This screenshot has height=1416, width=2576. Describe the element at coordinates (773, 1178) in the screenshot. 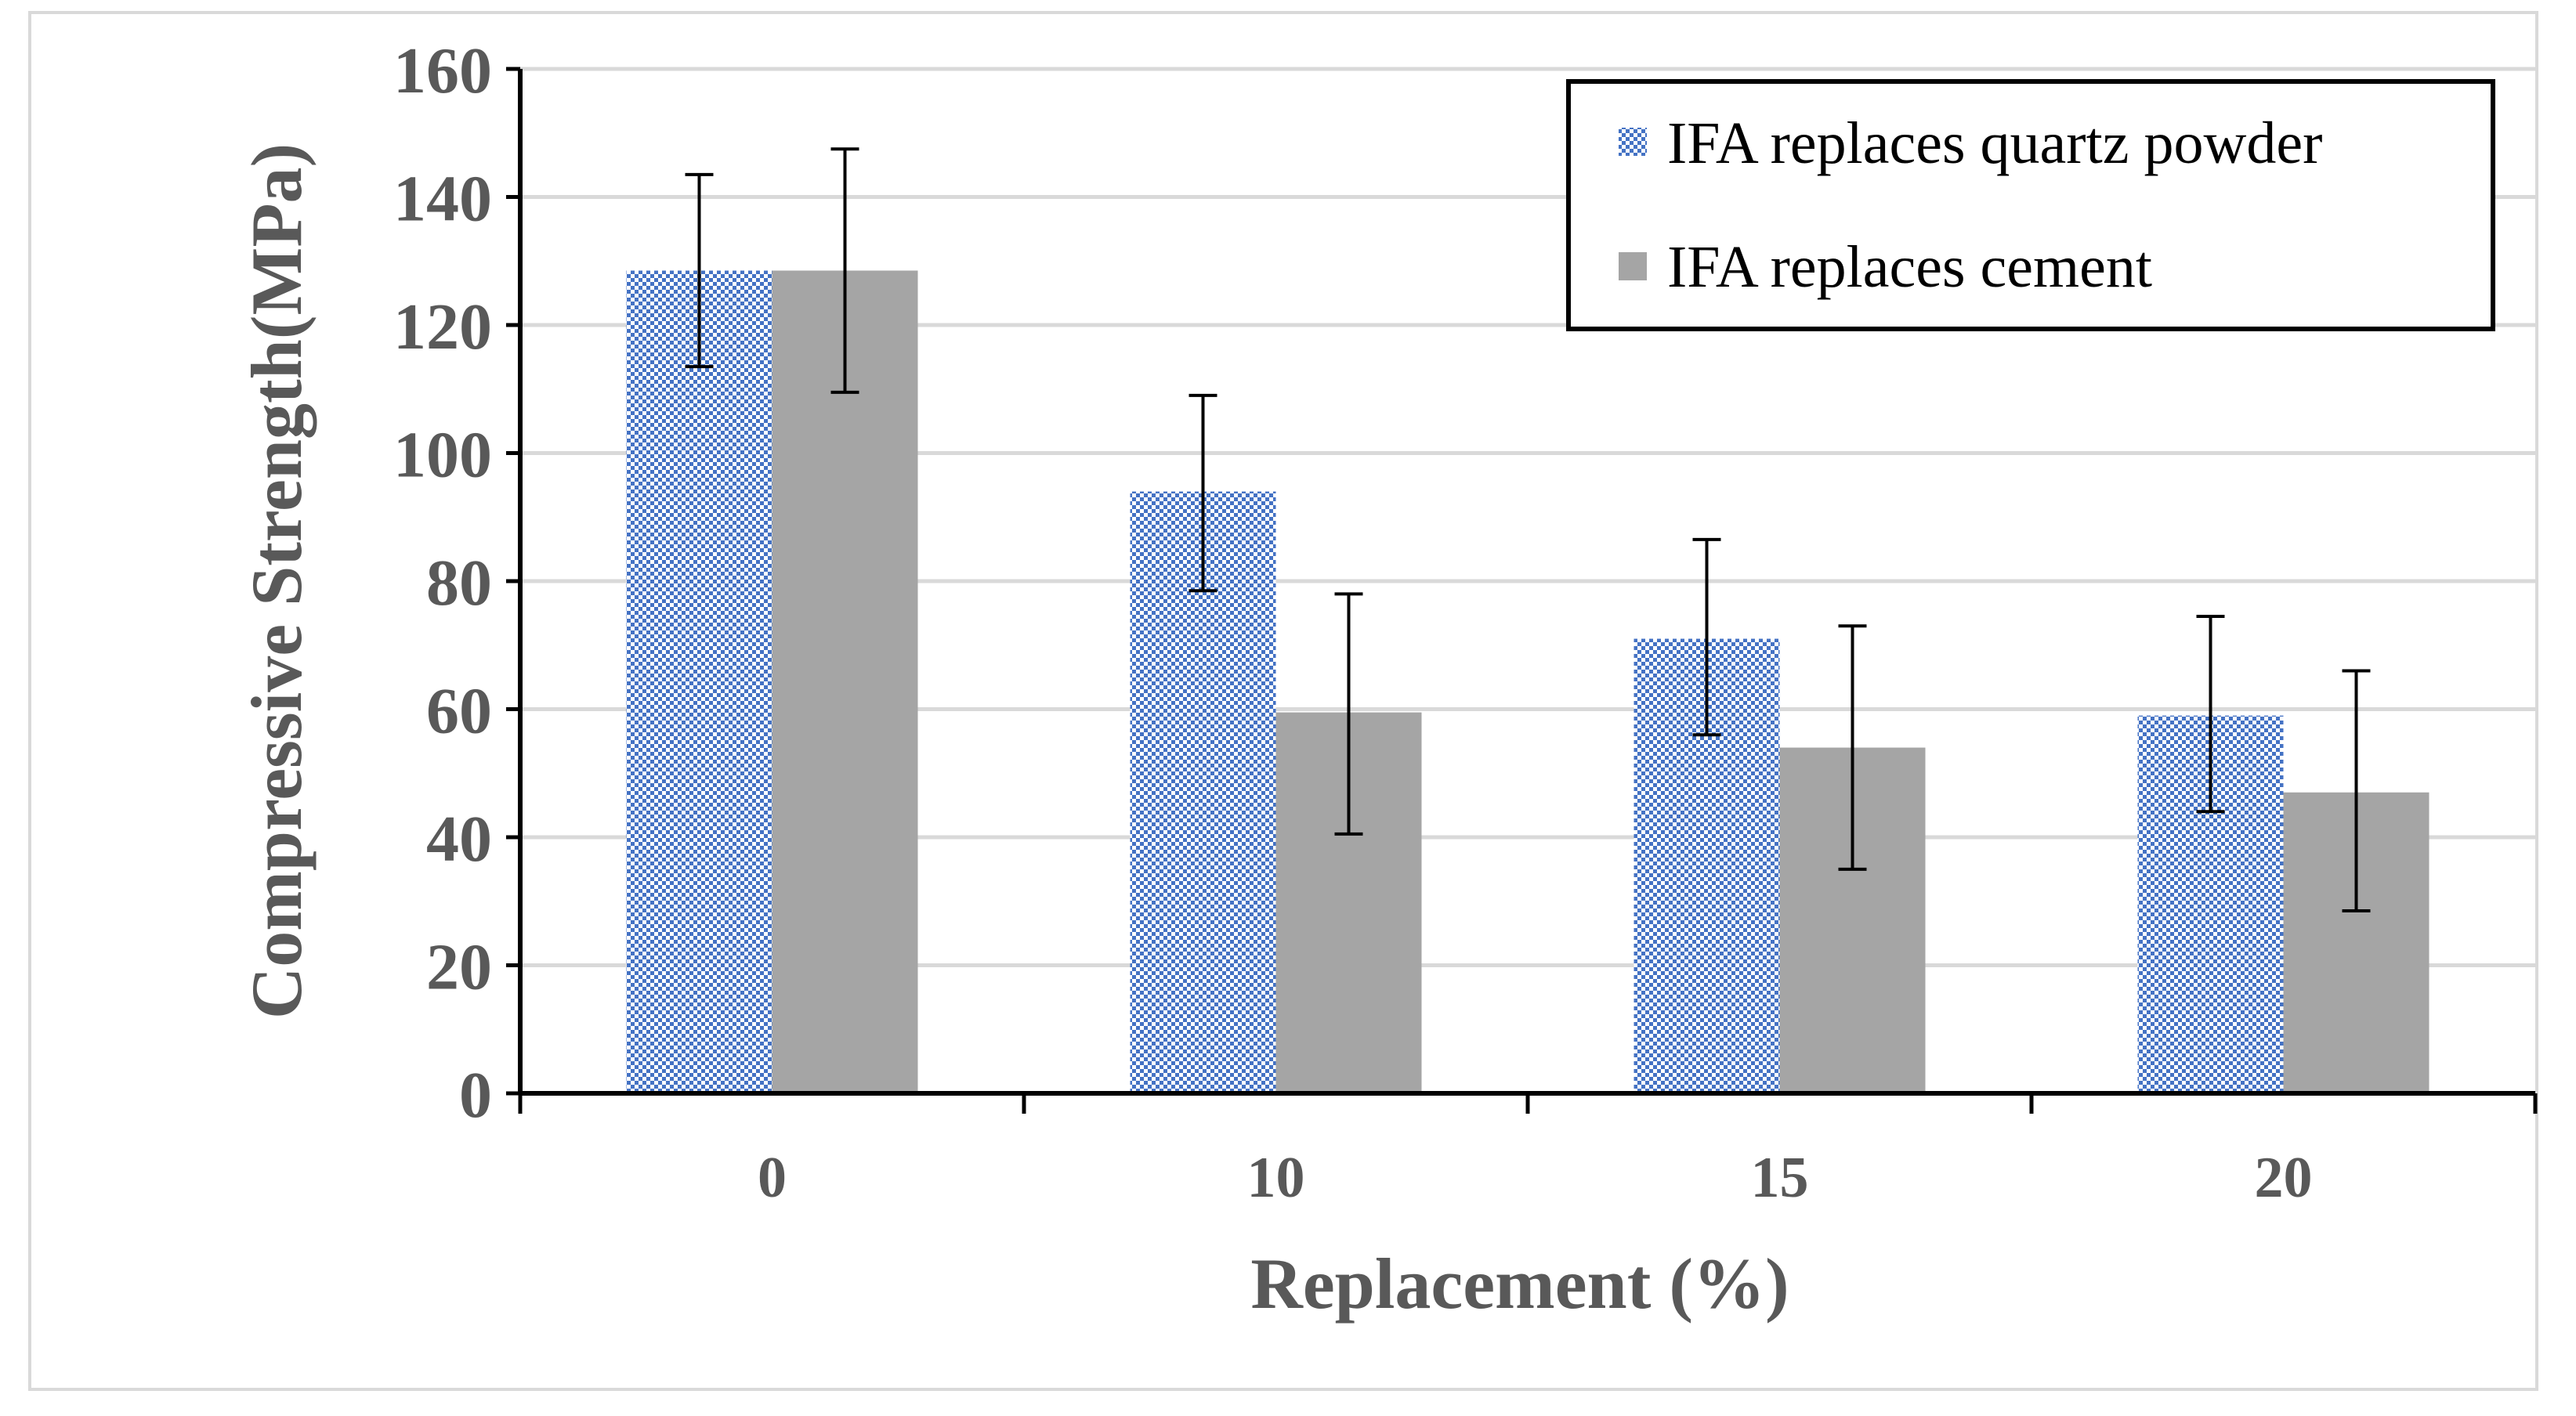

I see `x-tick-label-0: 0` at that location.